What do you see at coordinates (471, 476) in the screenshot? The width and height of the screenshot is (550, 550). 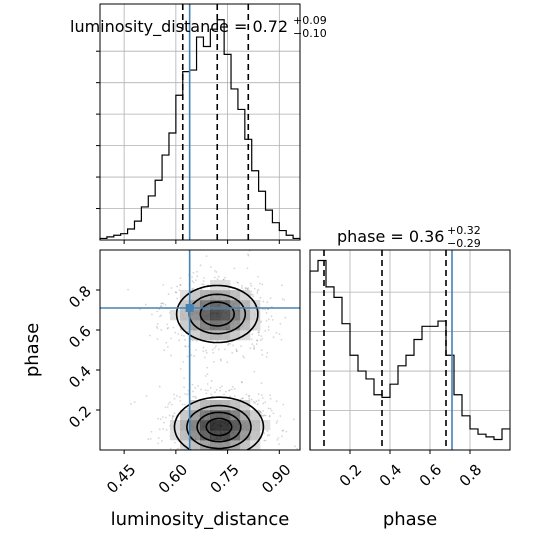 I see `phase-hist-xtick-label: 0.8` at bounding box center [471, 476].